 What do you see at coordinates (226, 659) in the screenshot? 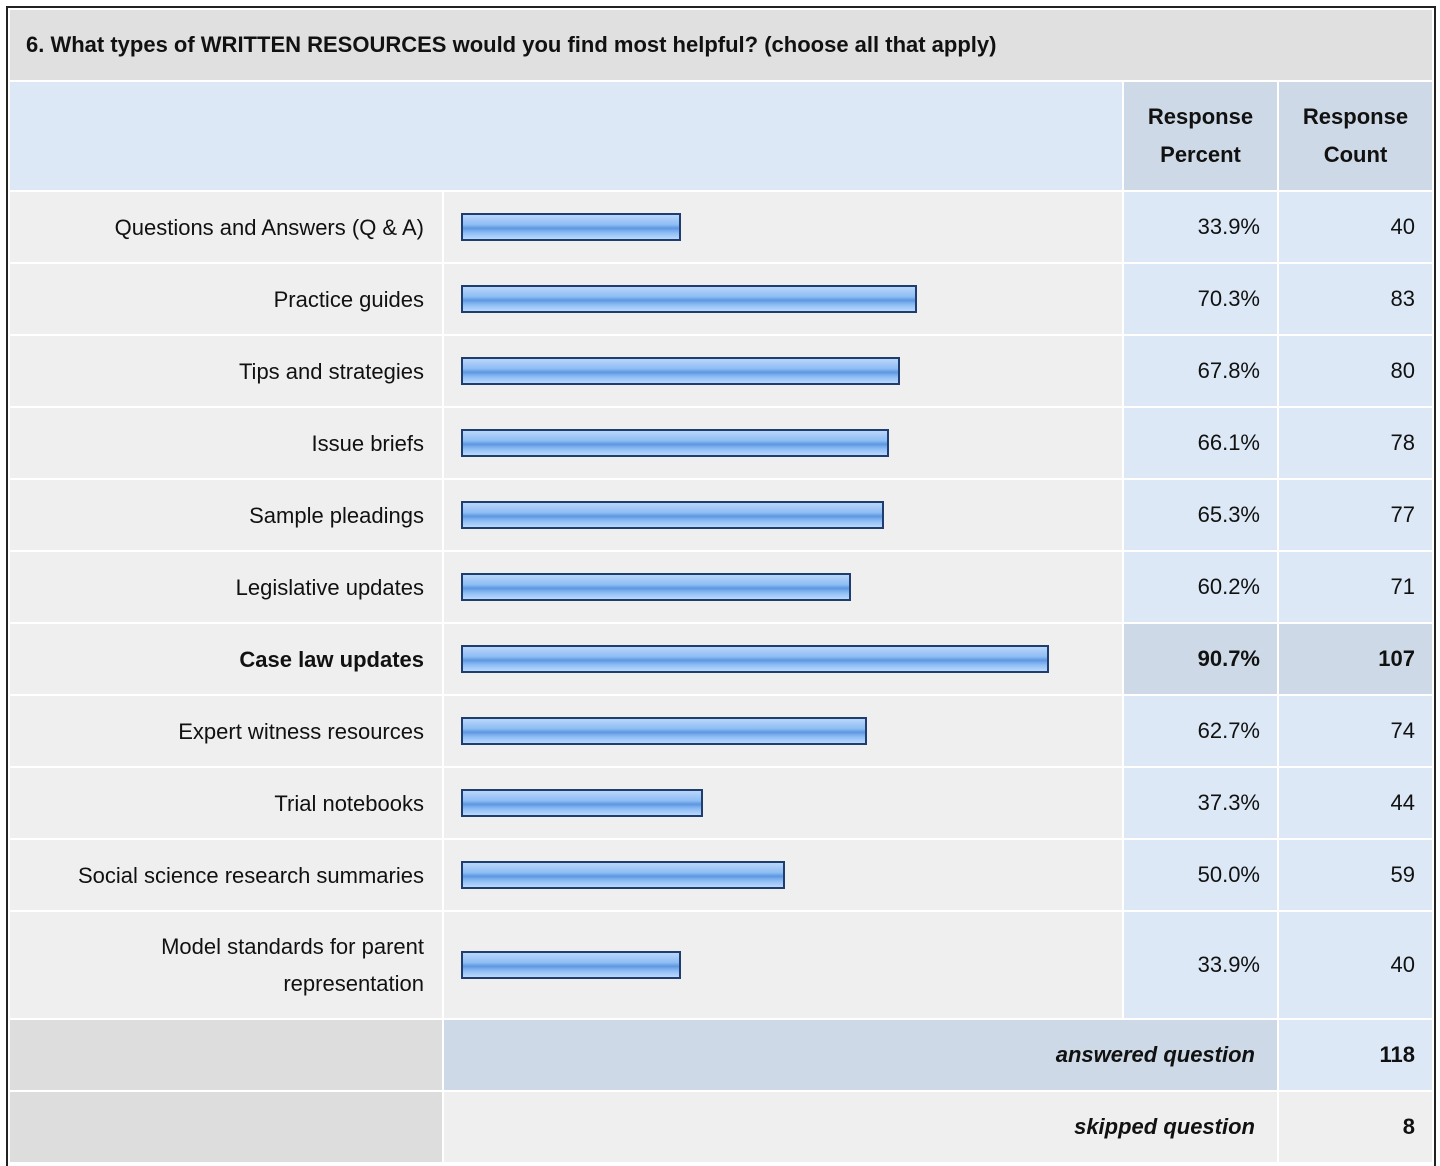
I see `category-label: Case law updates` at bounding box center [226, 659].